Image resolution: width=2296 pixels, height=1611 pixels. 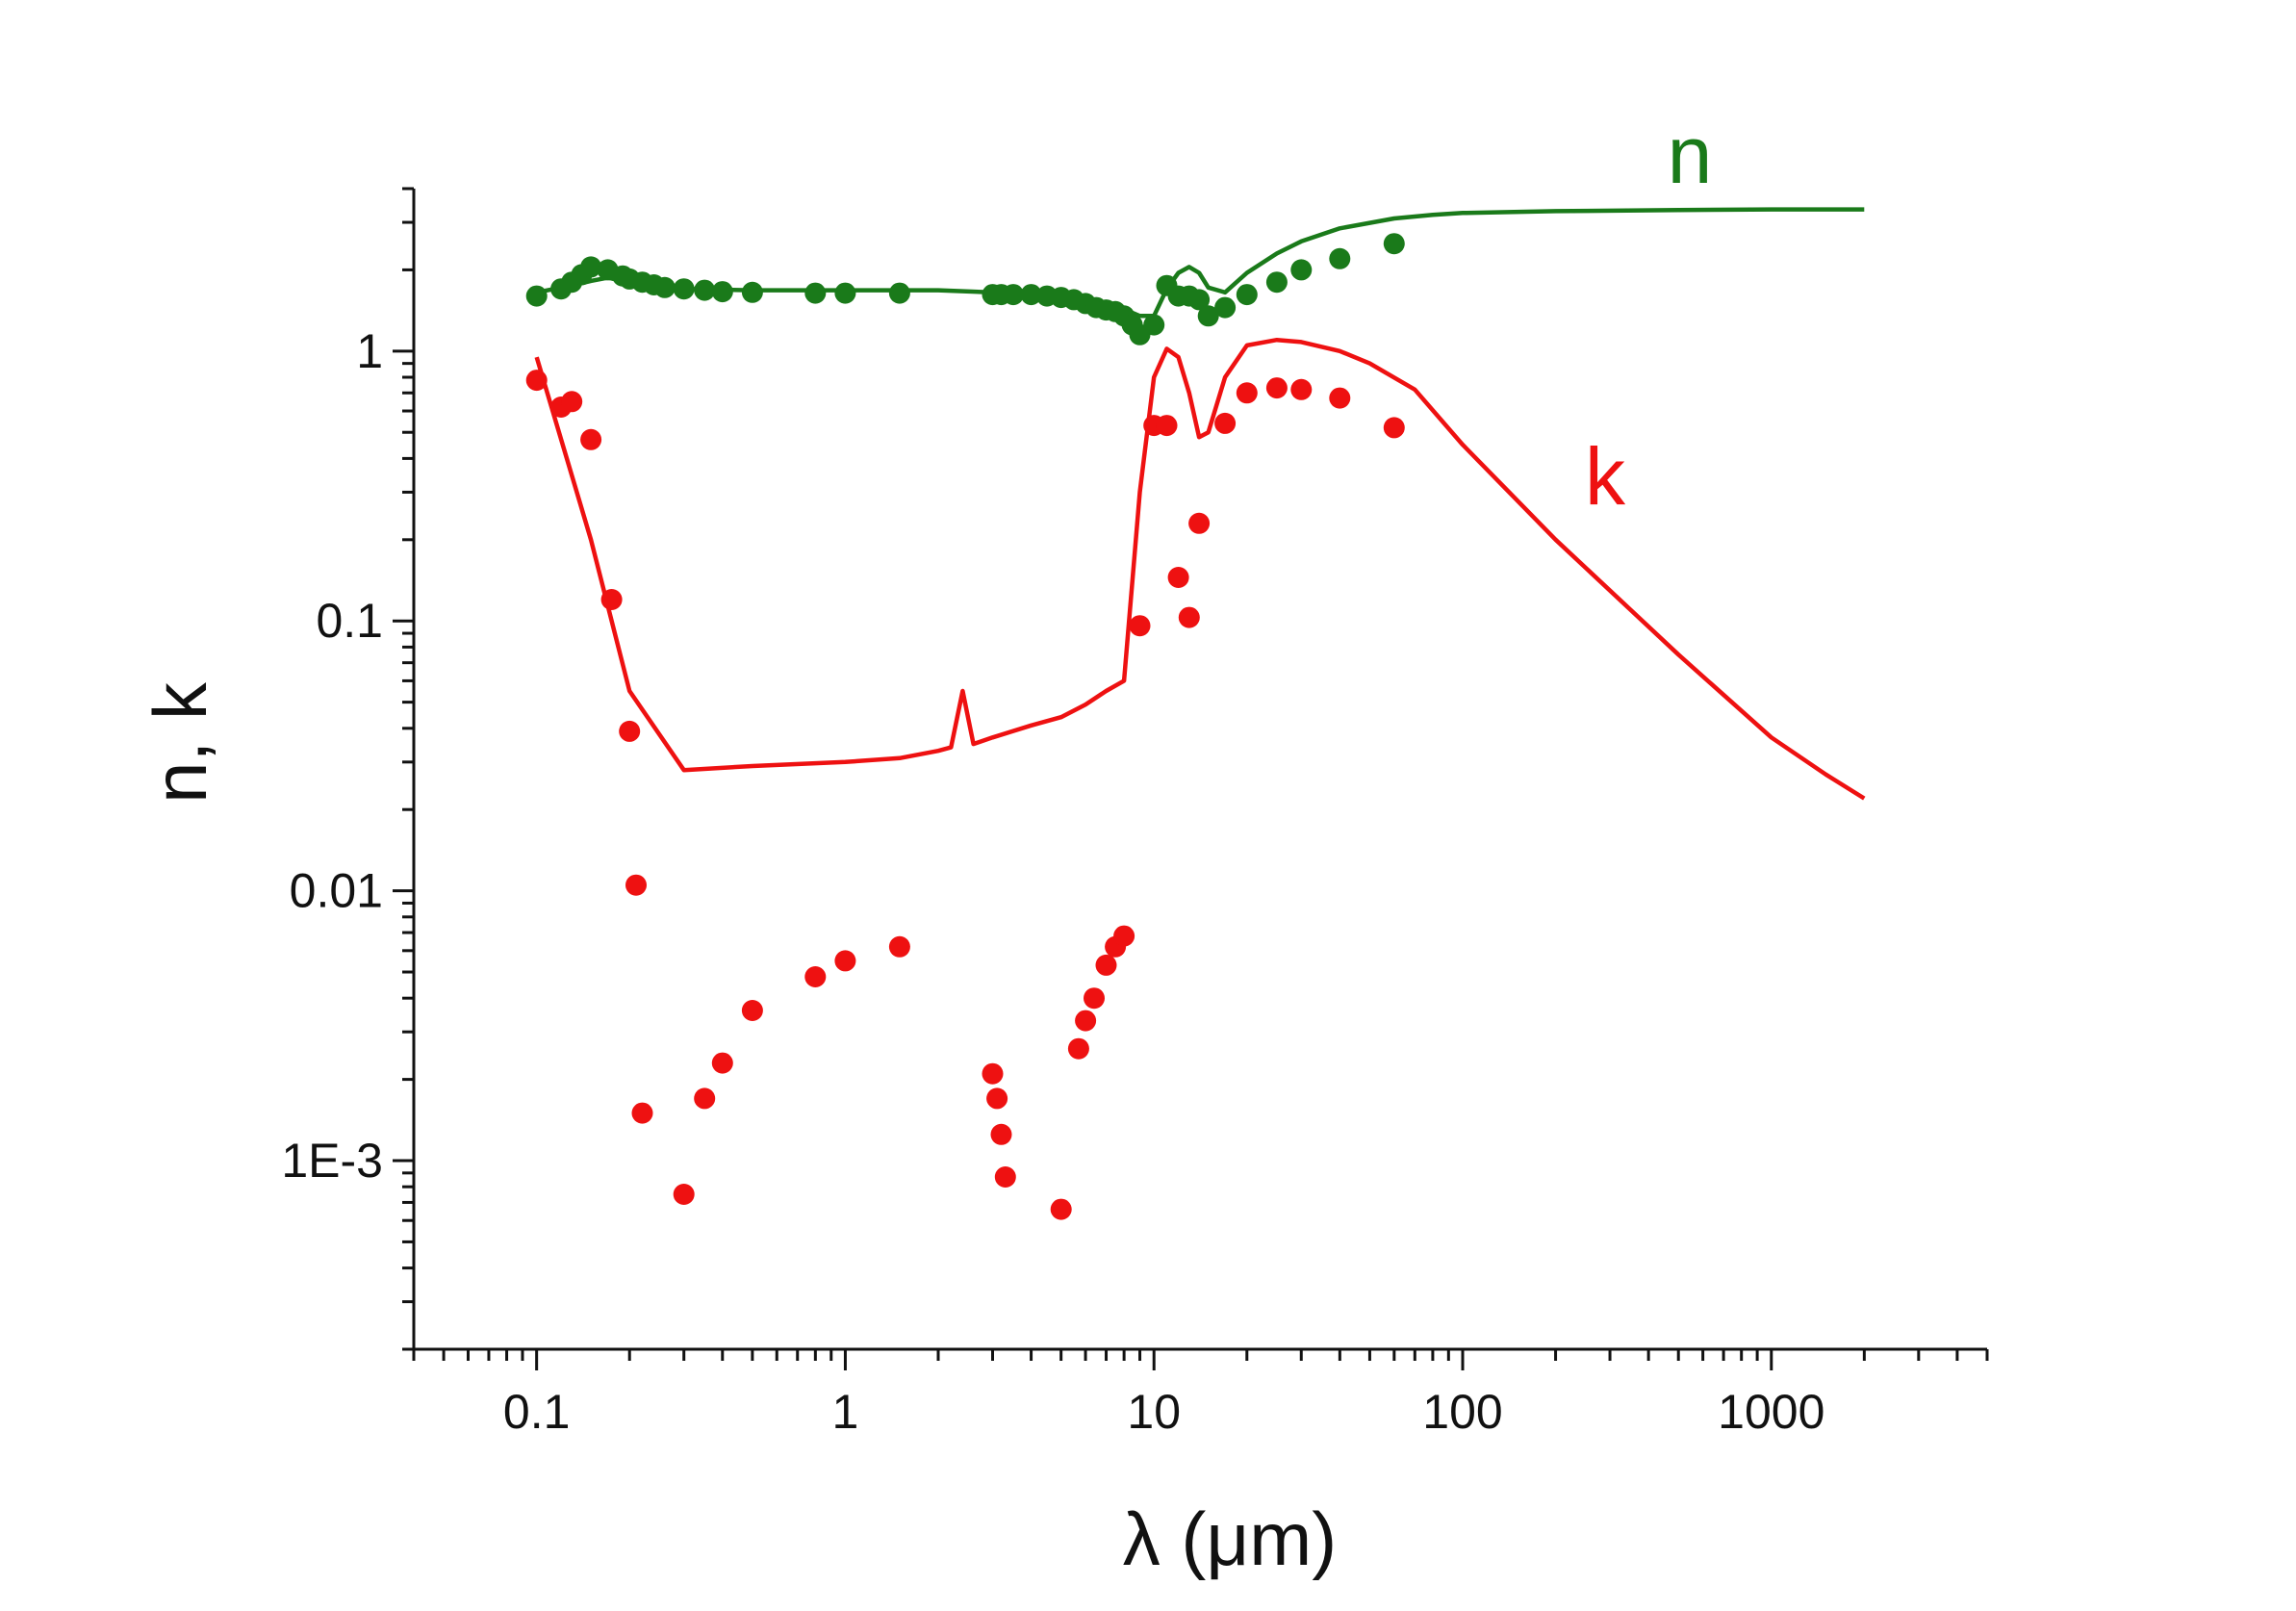 I want to click on x-tick-label: 10, so click(x=1154, y=1412).